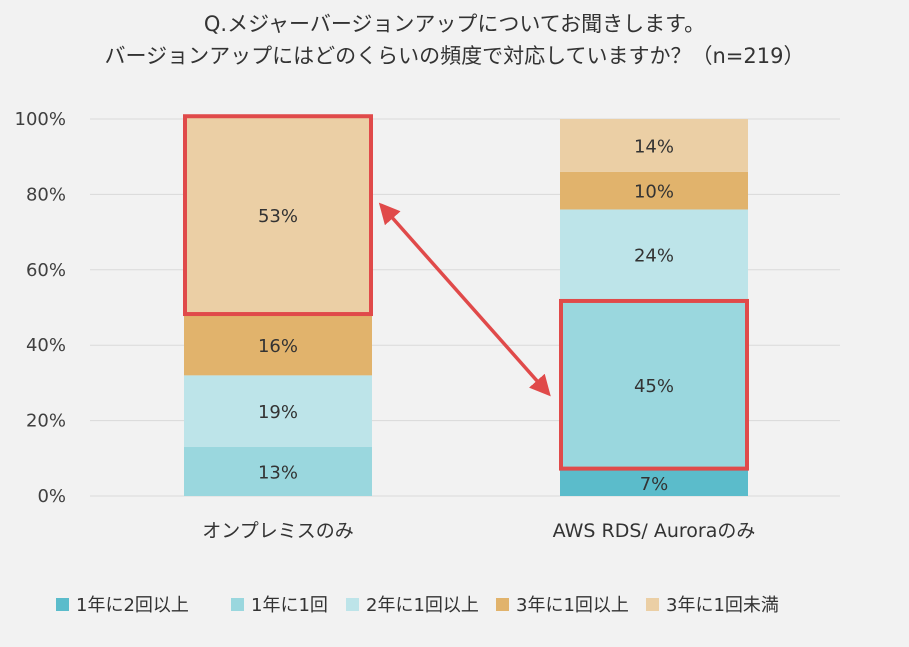 This screenshot has width=909, height=647. Describe the element at coordinates (722, 605) in the screenshot. I see `legend-label: 3年に1回未満` at that location.